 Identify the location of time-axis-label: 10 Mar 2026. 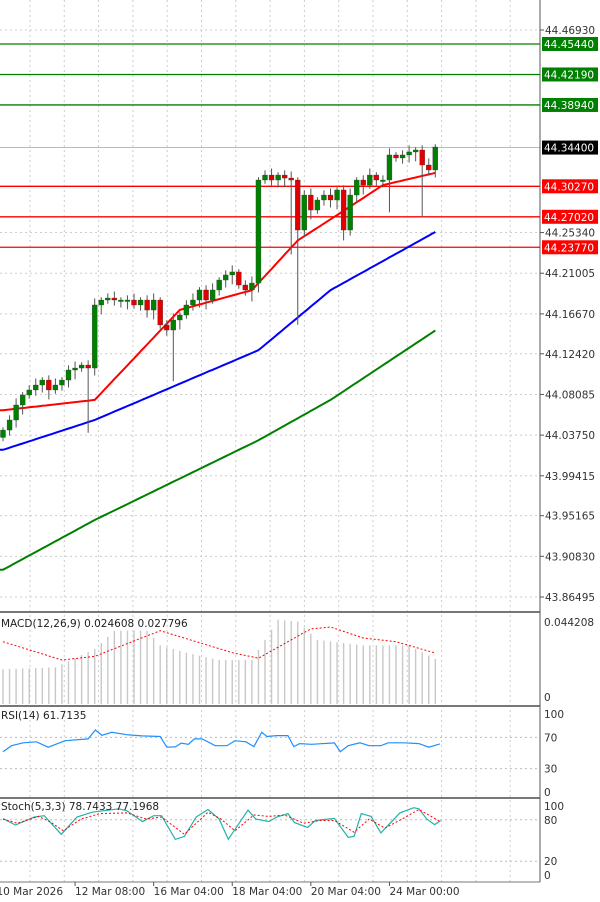
(31, 892).